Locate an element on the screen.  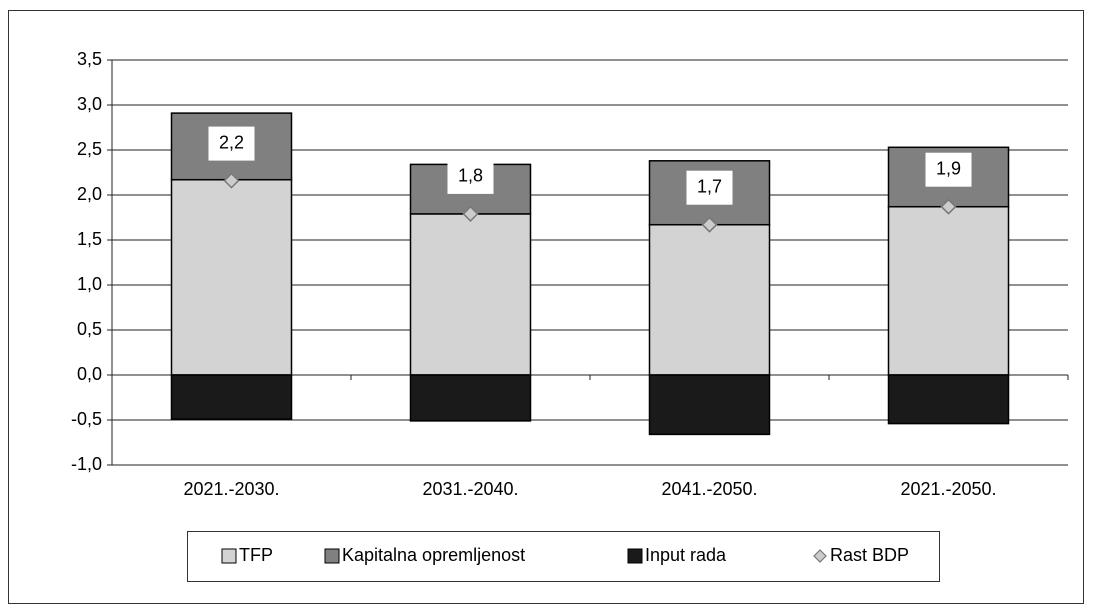
data-label: 1,7 is located at coordinates (709, 186).